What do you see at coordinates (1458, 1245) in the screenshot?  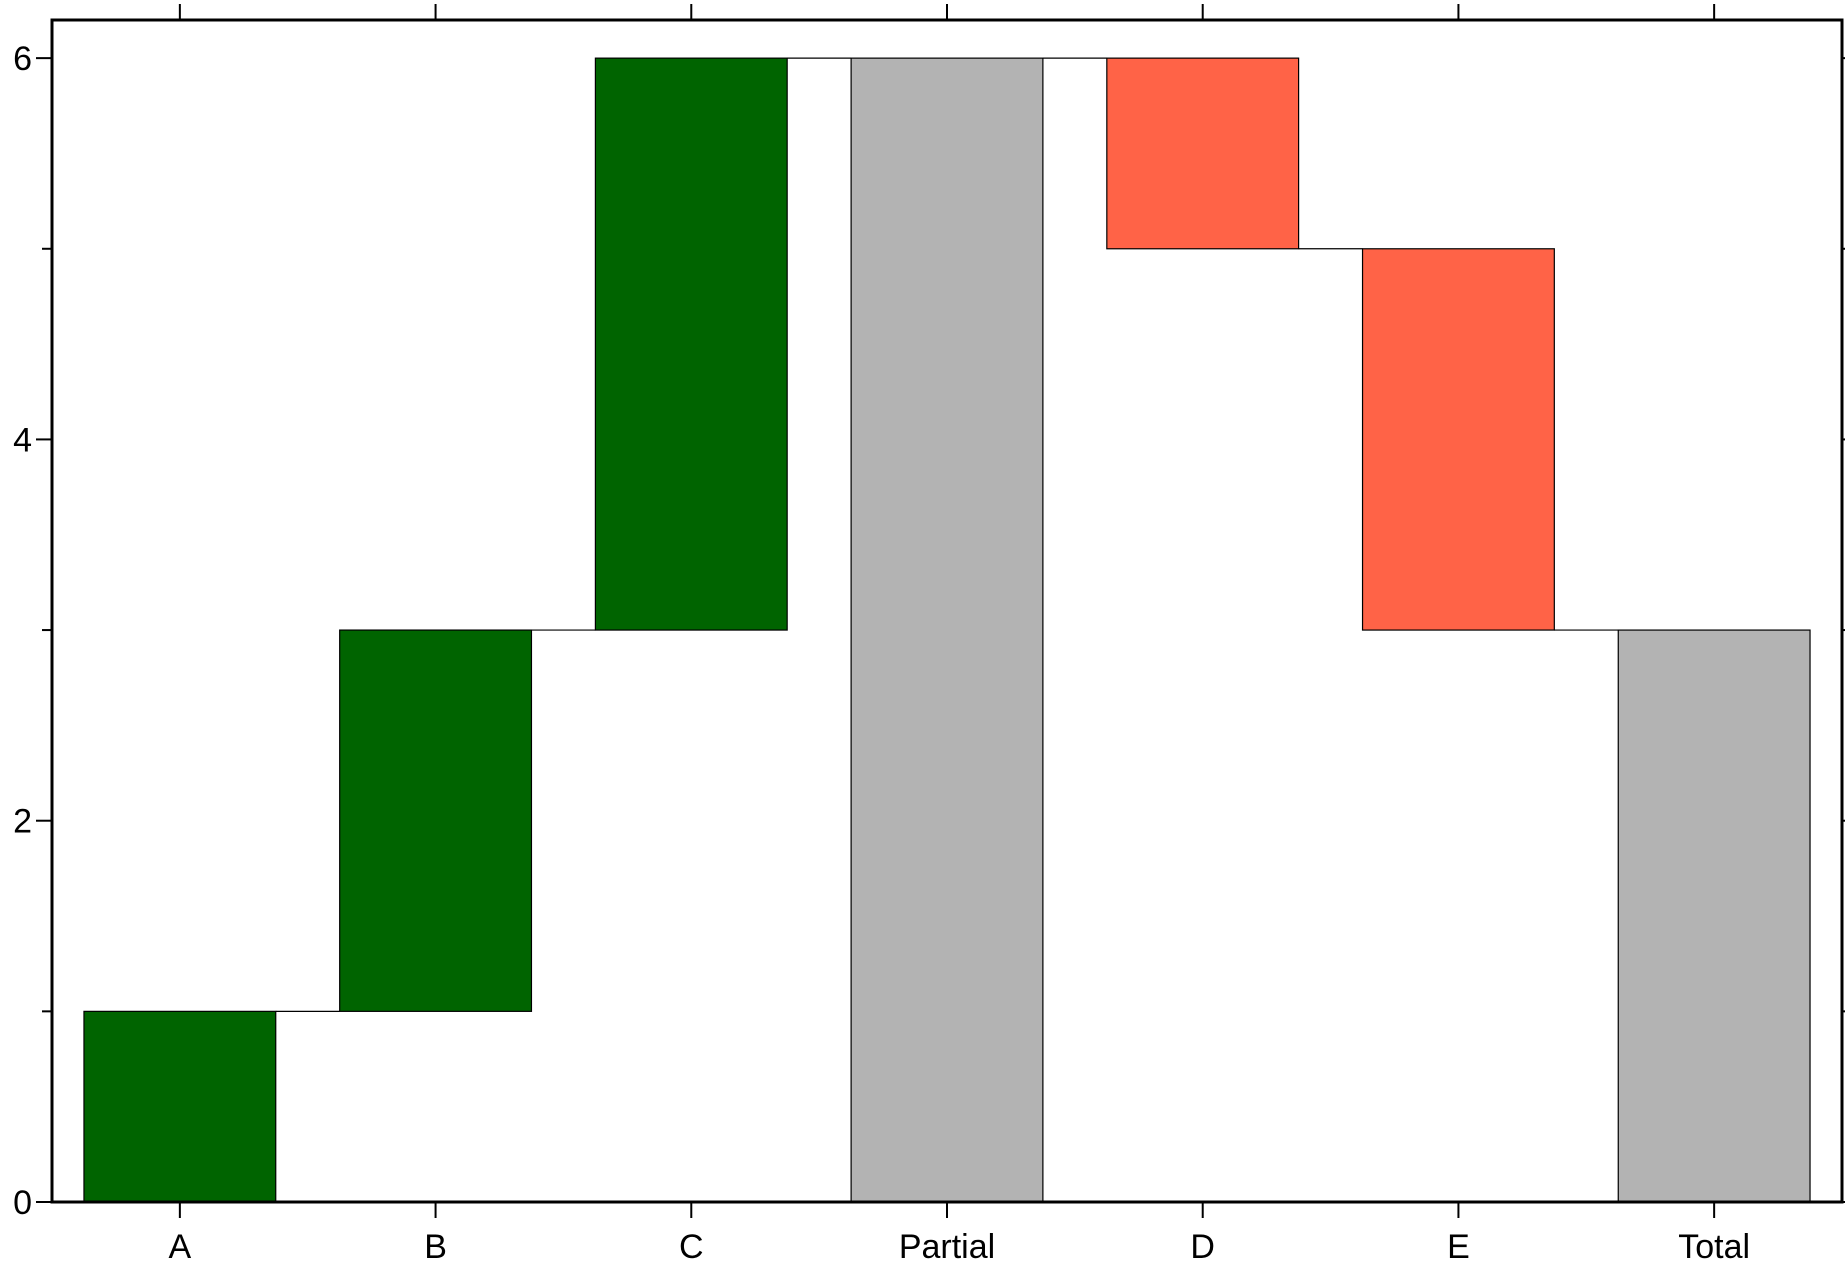 I see `x-tick-label: E` at bounding box center [1458, 1245].